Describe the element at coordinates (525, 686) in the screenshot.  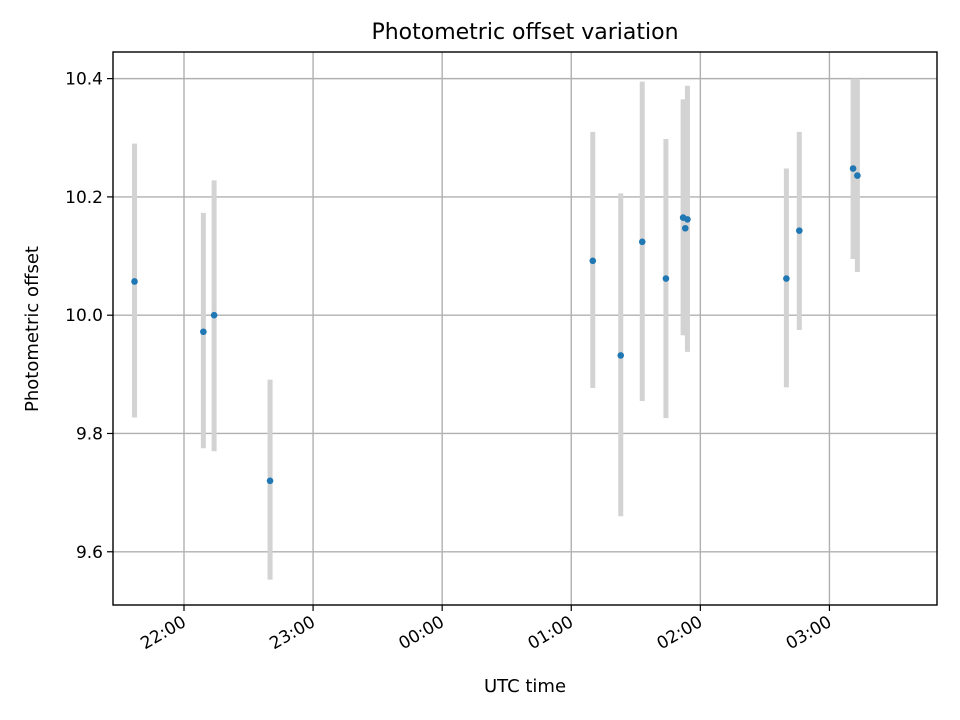
I see `x-axis-label: UTC time` at that location.